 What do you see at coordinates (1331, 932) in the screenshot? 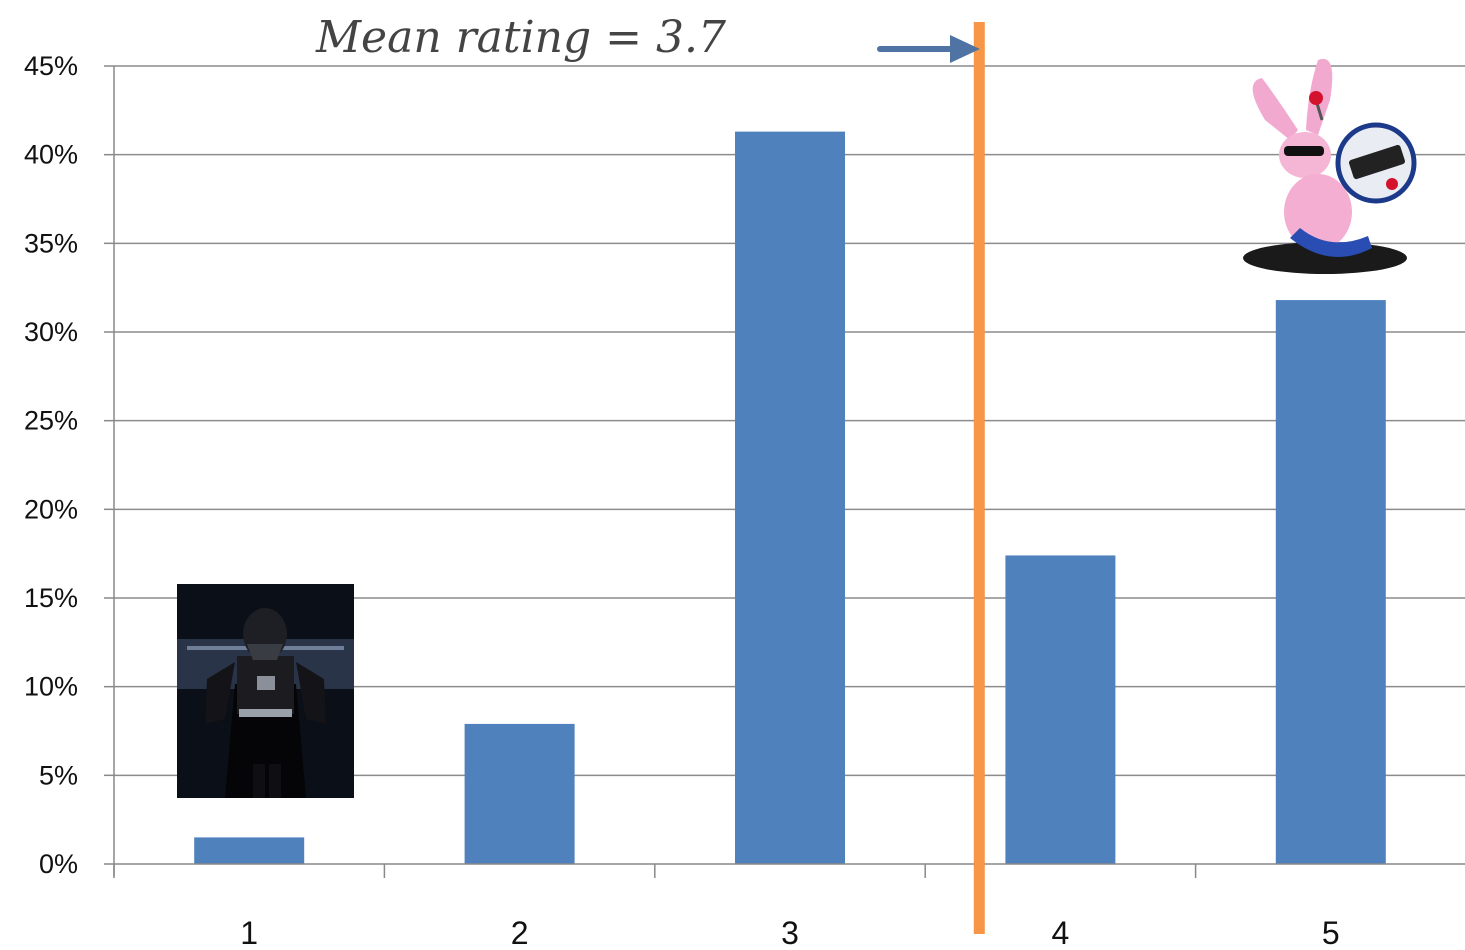
I see `x-tick-label: 5` at bounding box center [1331, 932].